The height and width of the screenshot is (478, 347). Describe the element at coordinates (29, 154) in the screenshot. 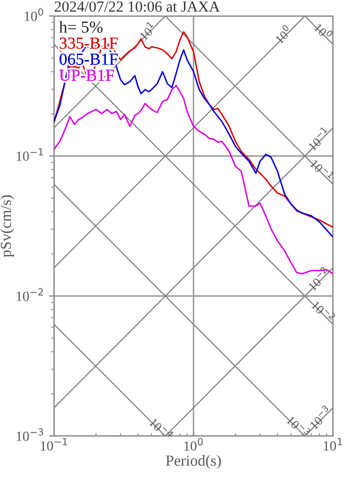

I see `y-tick-label: 10$^{−1}$` at that location.